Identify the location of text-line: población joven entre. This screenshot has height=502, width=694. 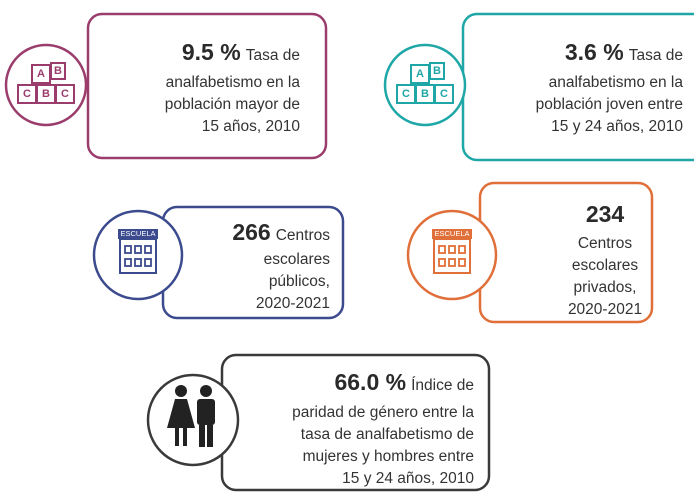
(609, 104).